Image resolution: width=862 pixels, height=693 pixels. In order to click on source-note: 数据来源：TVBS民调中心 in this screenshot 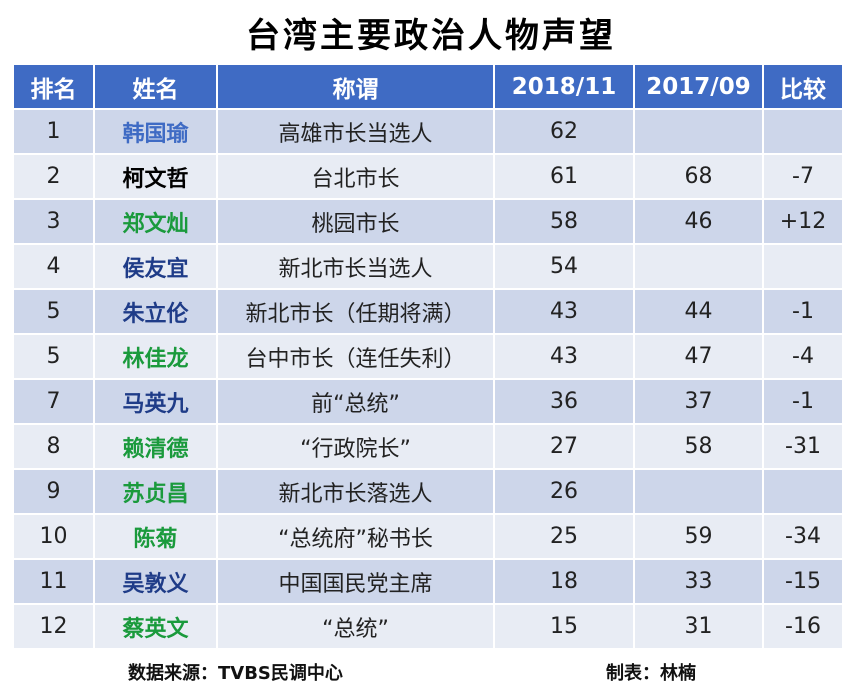, I will do `click(235, 673)`.